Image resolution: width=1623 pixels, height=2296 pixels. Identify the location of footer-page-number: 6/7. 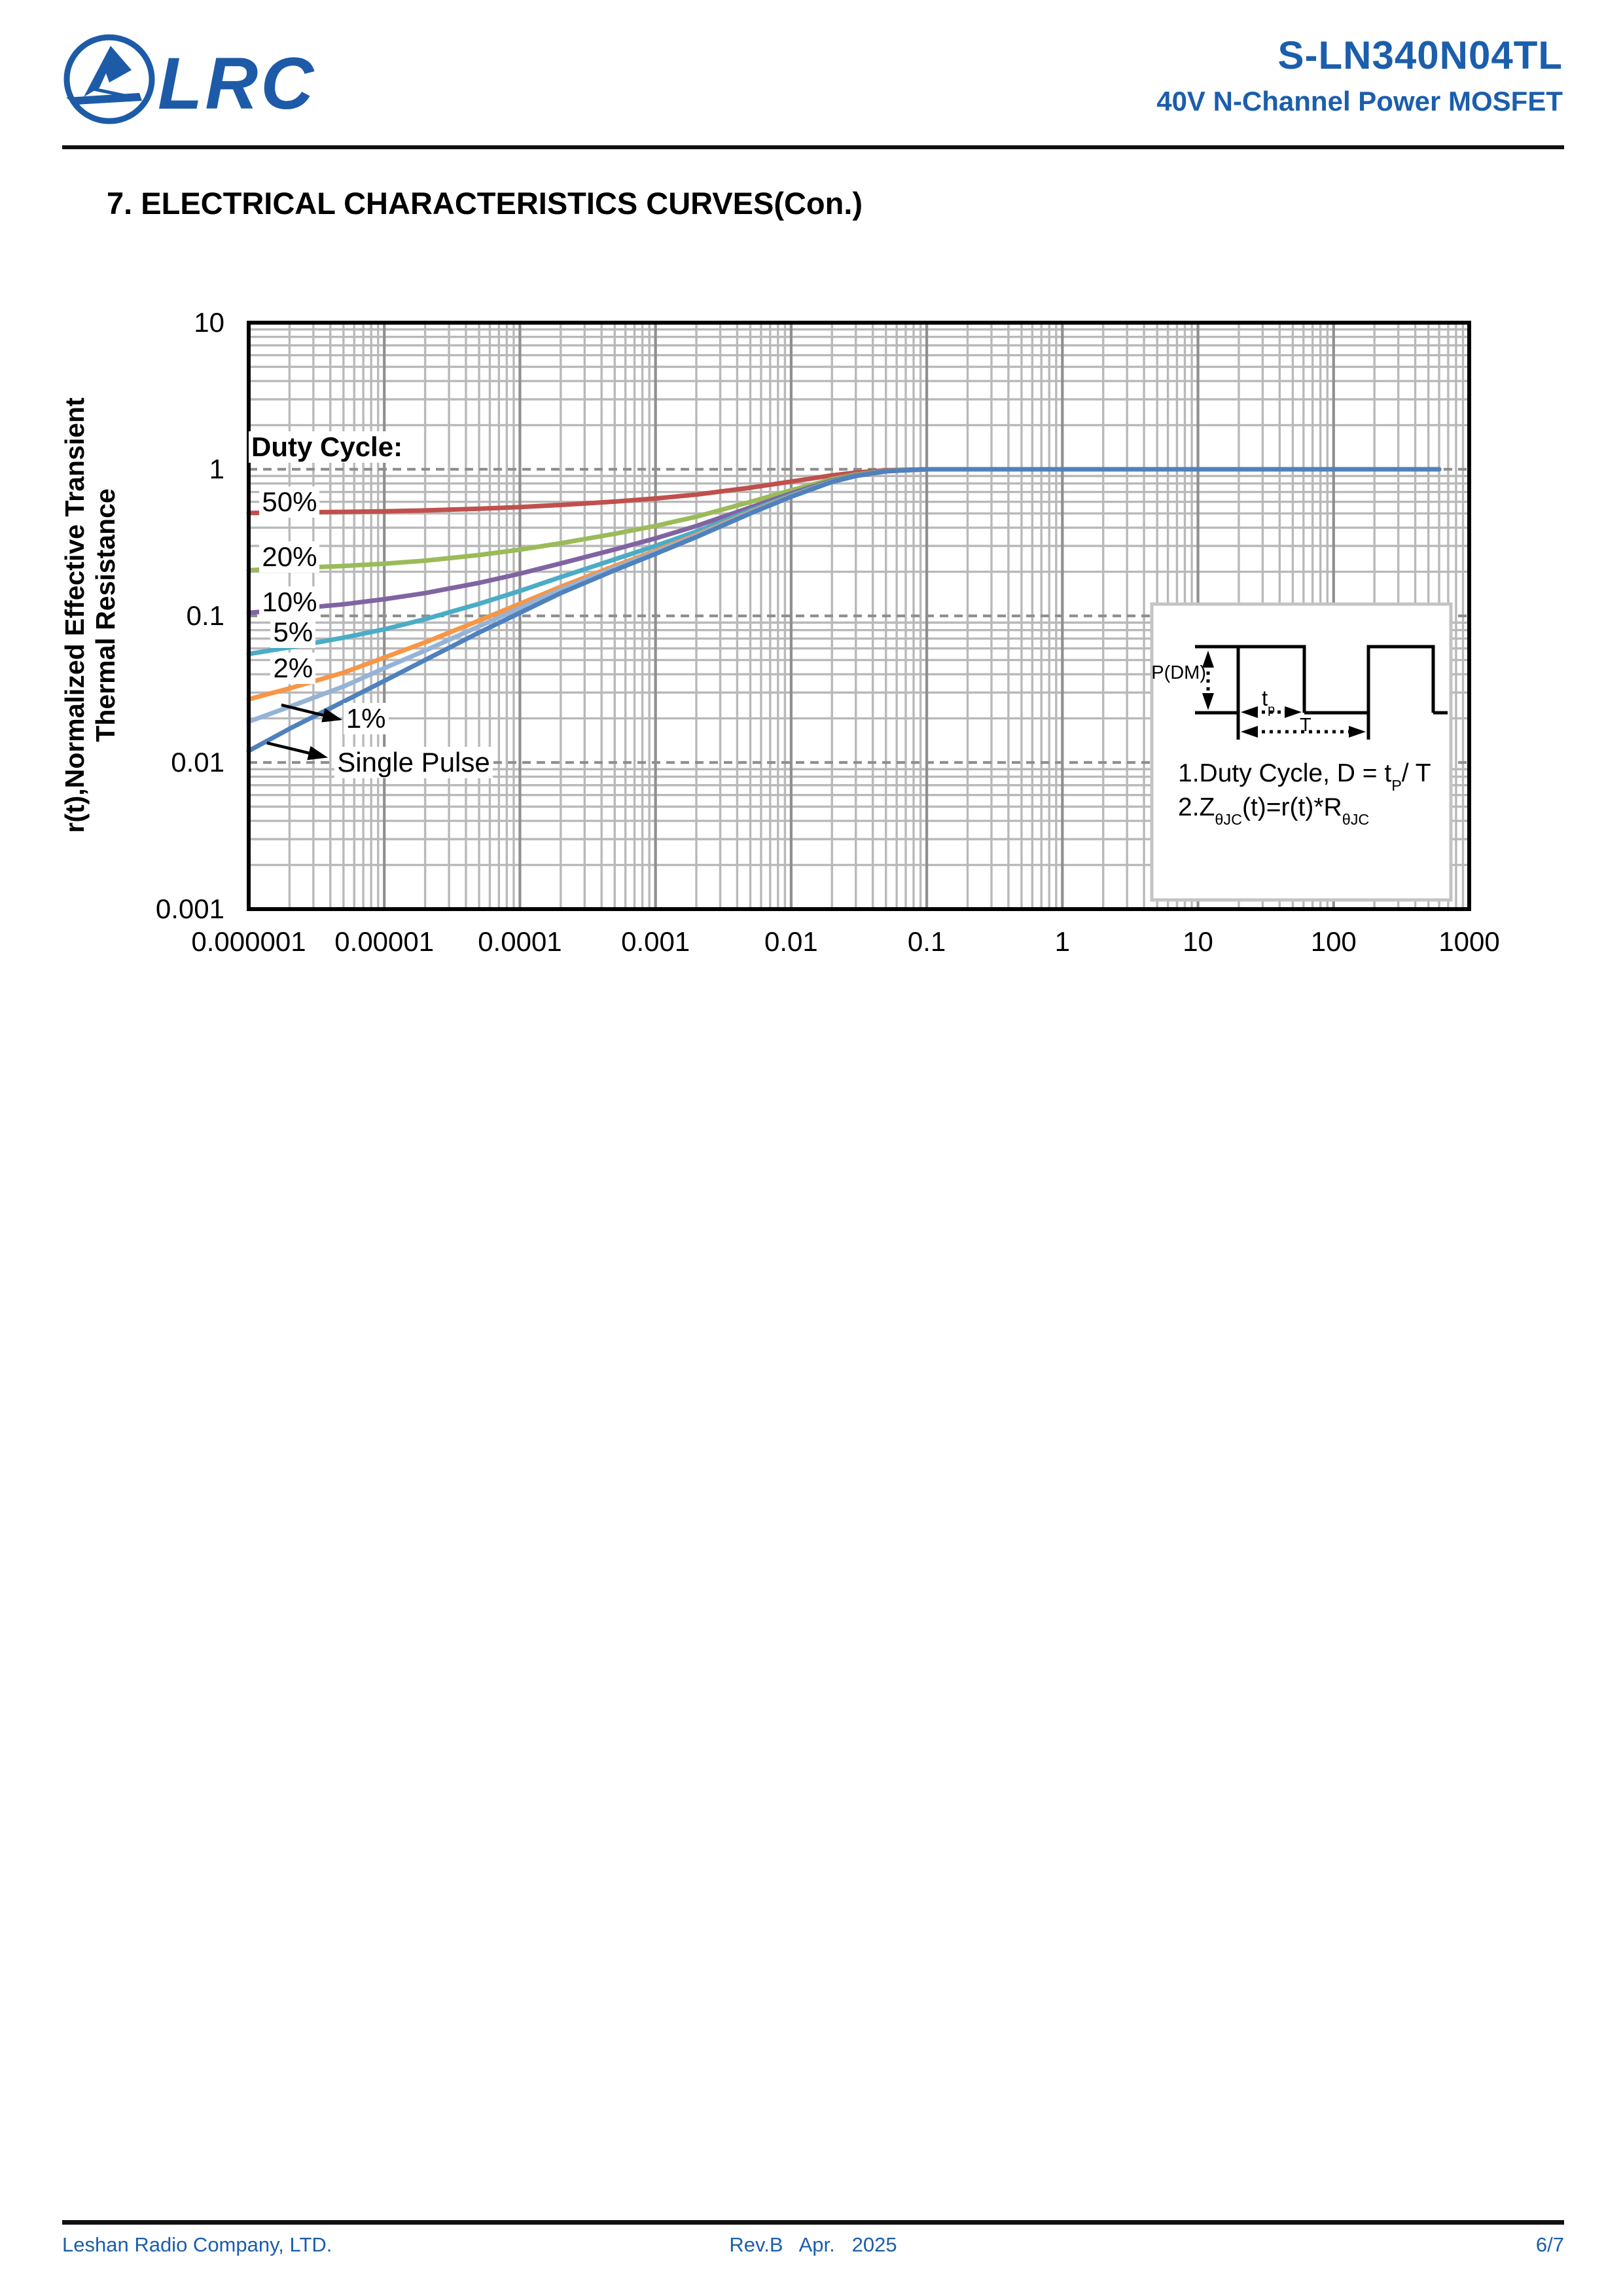
(1550, 2244).